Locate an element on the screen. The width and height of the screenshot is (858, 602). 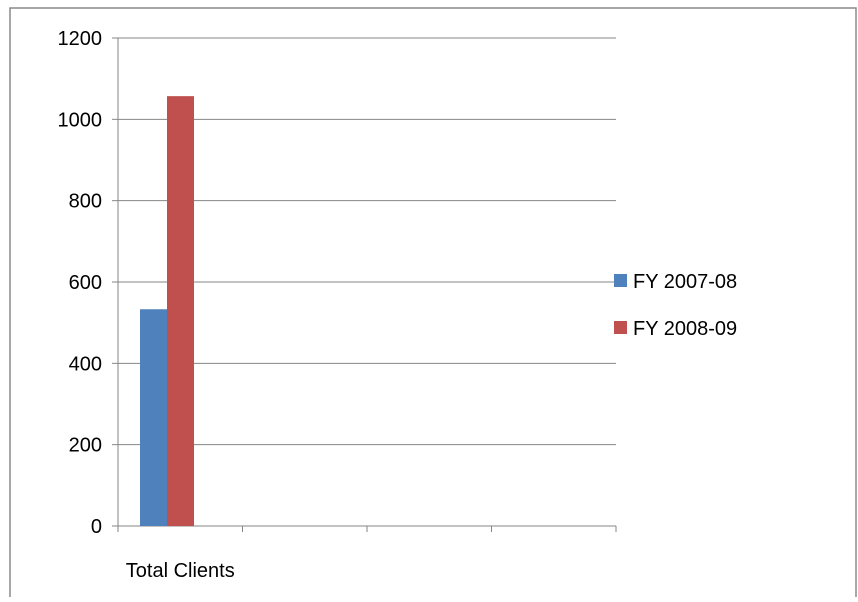
y-tick-label: 800 is located at coordinates (85, 202).